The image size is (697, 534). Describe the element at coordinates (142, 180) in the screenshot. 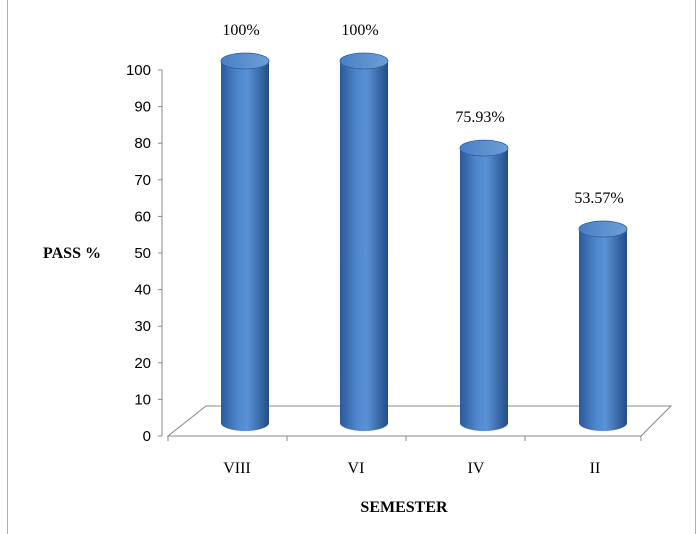

I see `y-tick-label: 70` at that location.